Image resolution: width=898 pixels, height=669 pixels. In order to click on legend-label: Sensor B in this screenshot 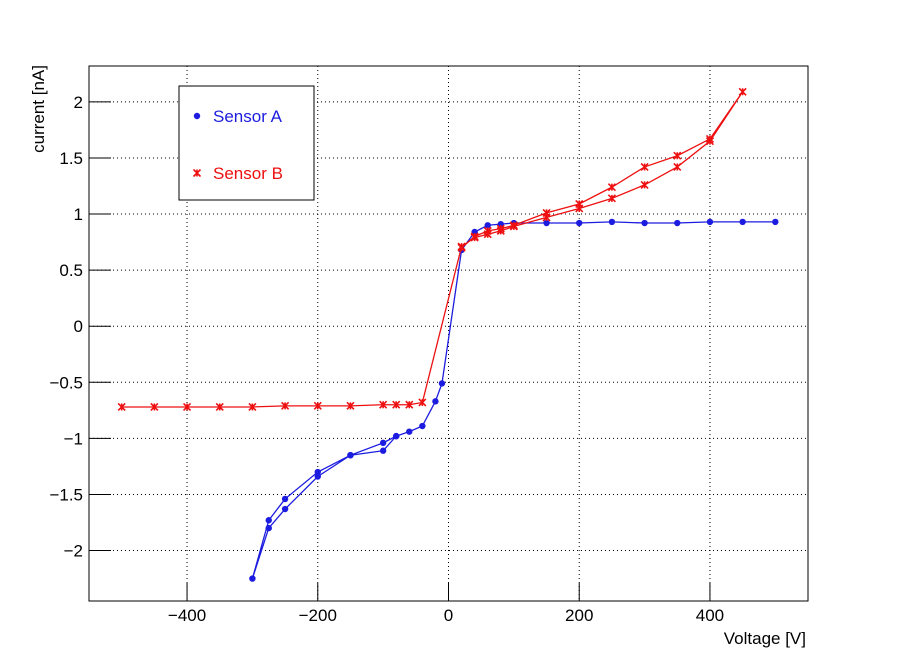, I will do `click(248, 173)`.